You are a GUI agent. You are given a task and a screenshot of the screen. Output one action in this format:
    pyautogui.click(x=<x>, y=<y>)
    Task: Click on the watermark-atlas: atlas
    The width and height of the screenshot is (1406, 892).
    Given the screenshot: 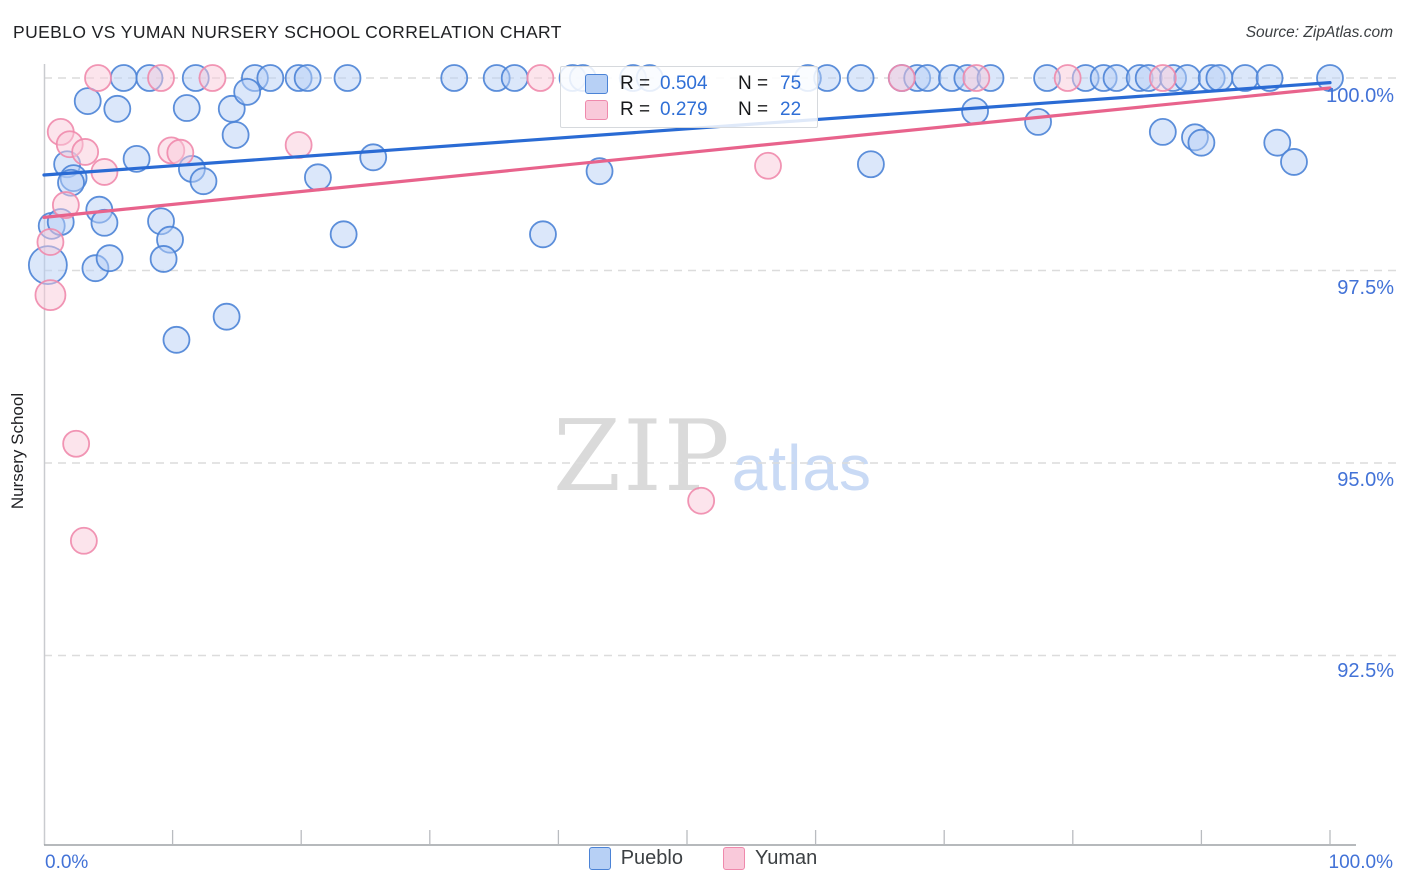 What is the action you would take?
    pyautogui.click(x=801, y=468)
    